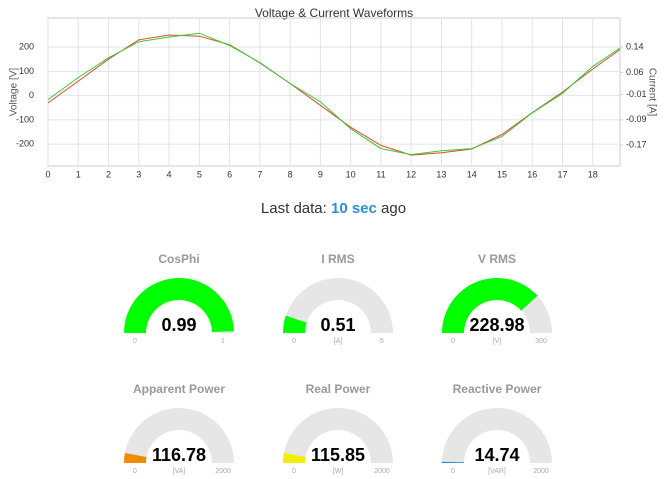 The image size is (667, 479). What do you see at coordinates (497, 389) in the screenshot?
I see `gauge-title: Reactive Power` at bounding box center [497, 389].